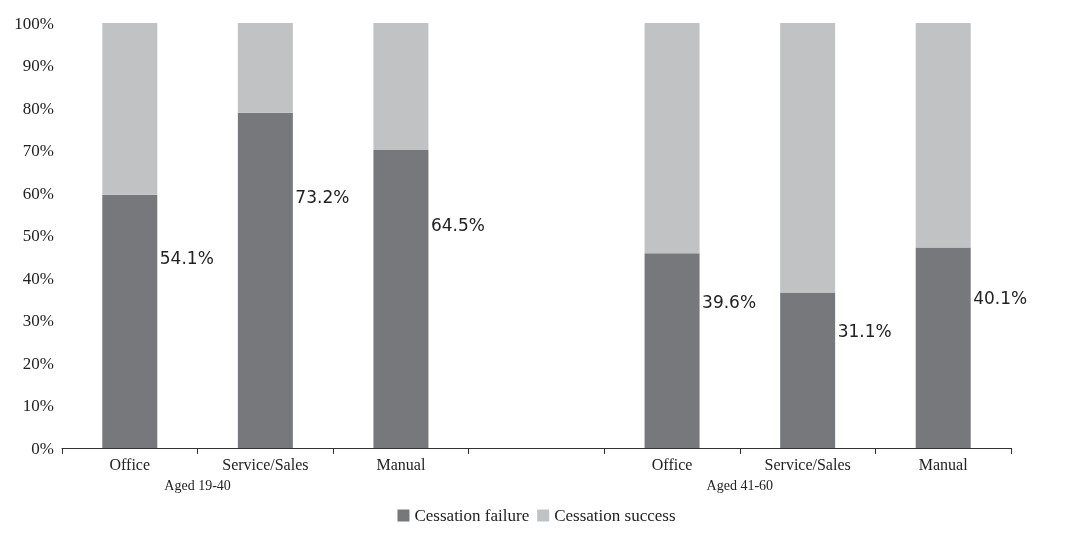 The height and width of the screenshot is (543, 1073). Describe the element at coordinates (1000, 297) in the screenshot. I see `annotation: 40.1%` at that location.